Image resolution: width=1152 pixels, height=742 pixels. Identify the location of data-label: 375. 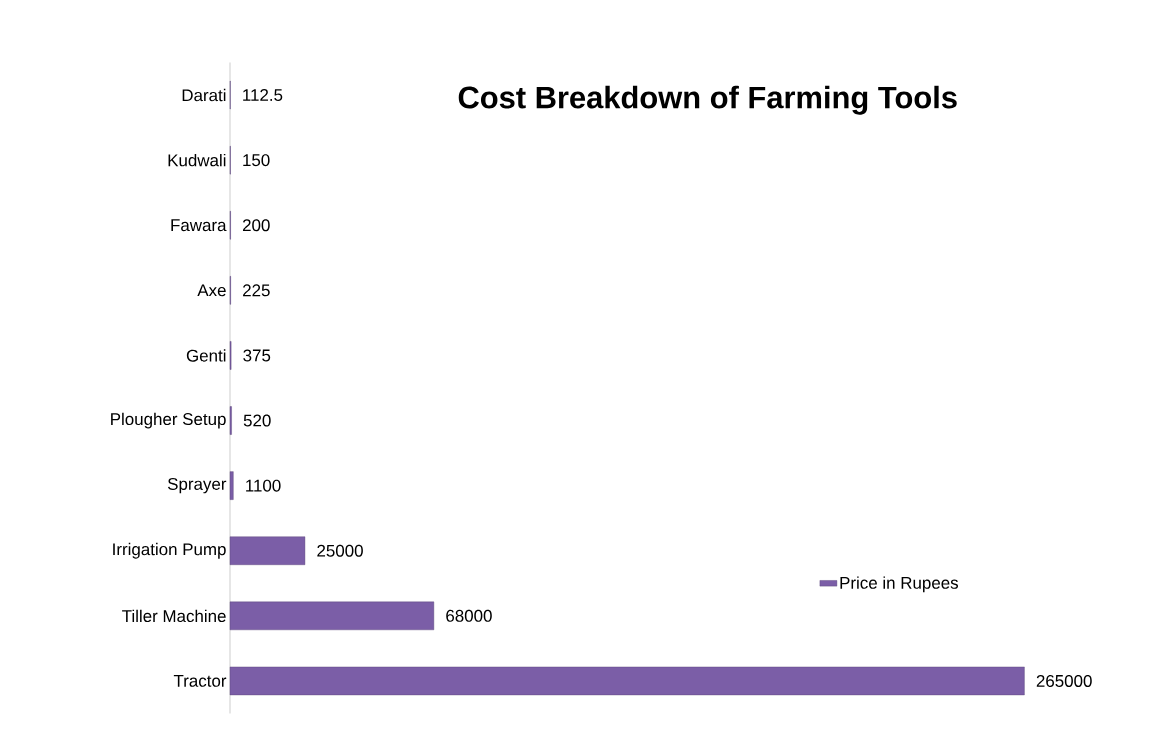
(257, 355).